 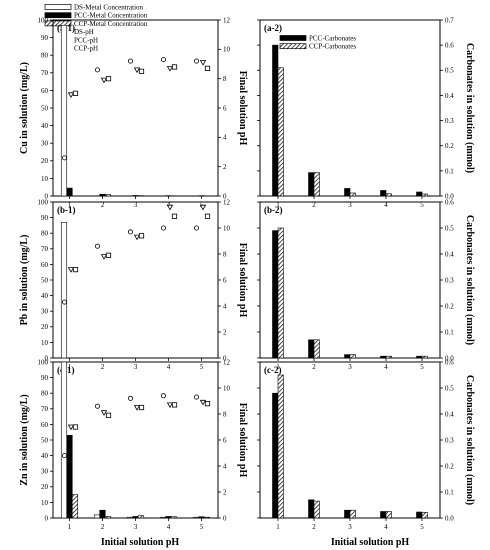 I want to click on y-tick-label: 0.6, so click(x=449, y=362).